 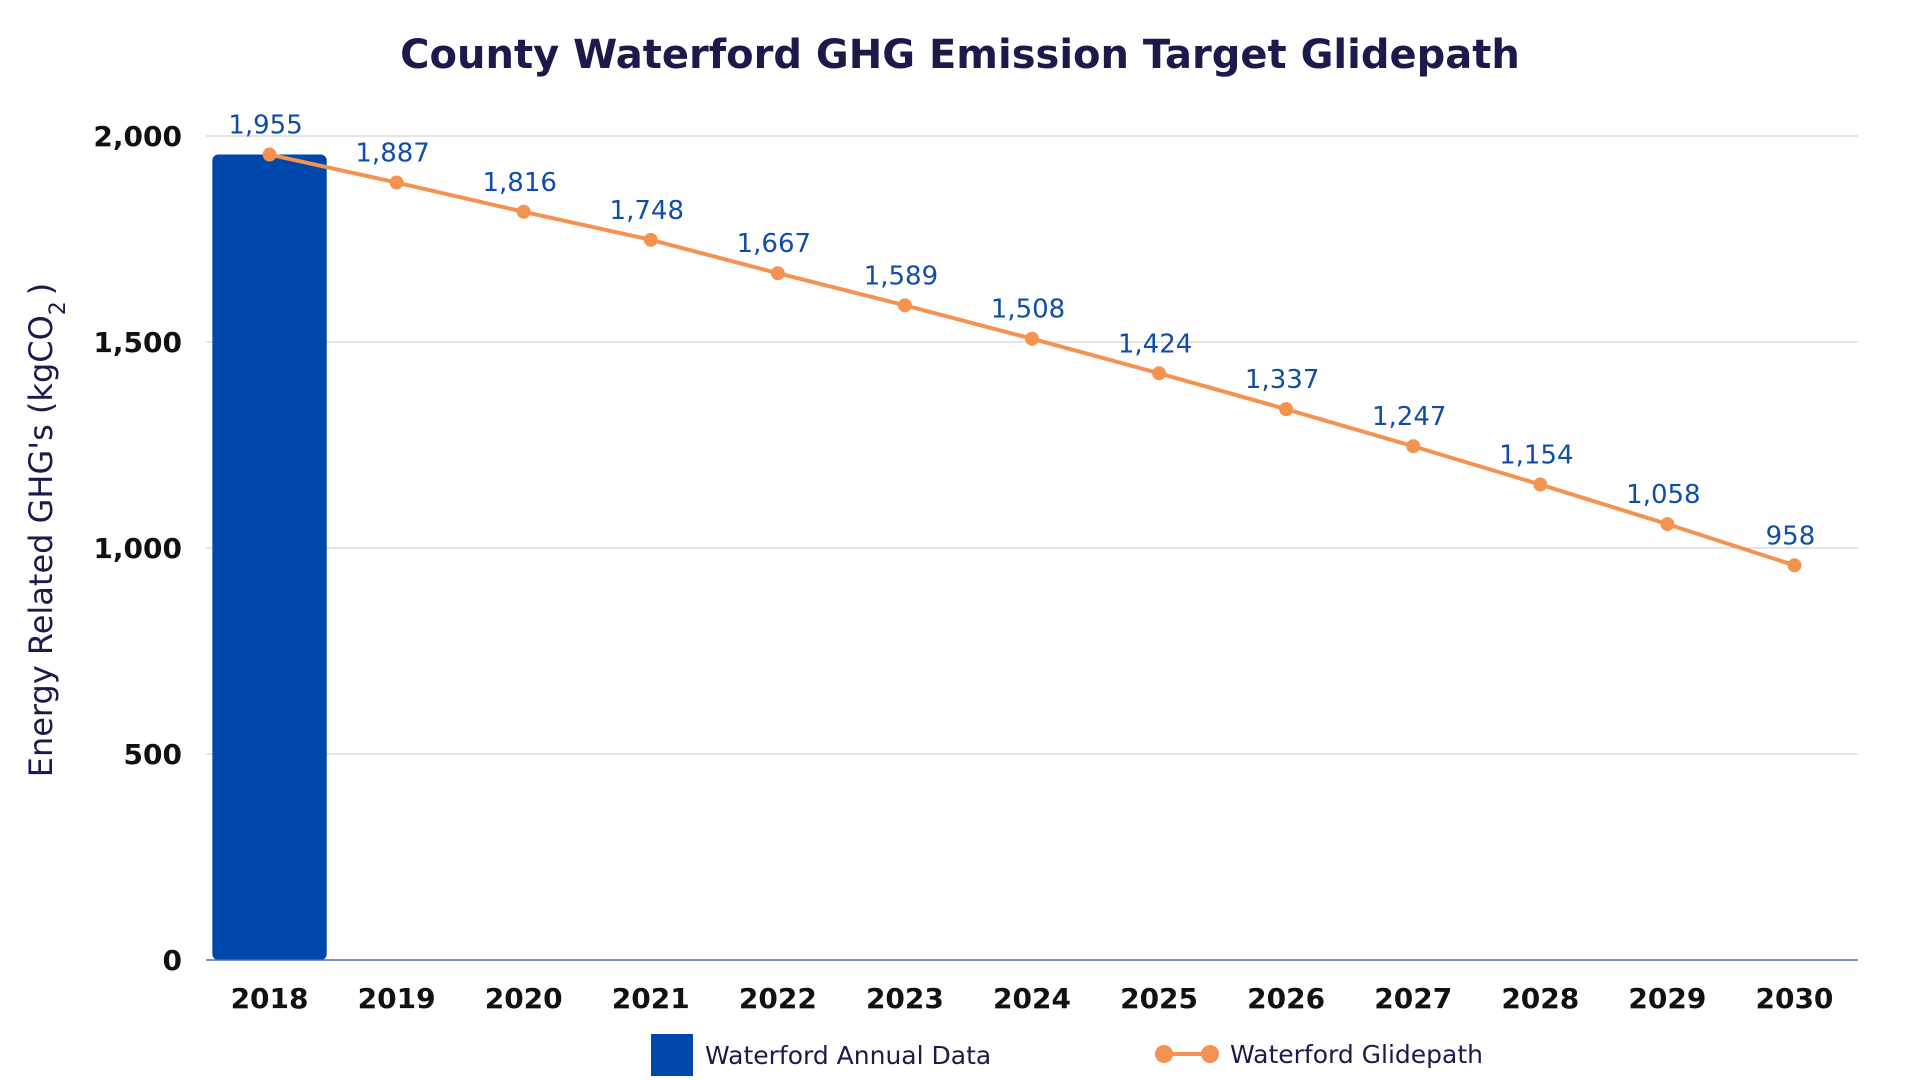 What do you see at coordinates (1282, 380) in the screenshot?
I see `data-label: 1,337` at bounding box center [1282, 380].